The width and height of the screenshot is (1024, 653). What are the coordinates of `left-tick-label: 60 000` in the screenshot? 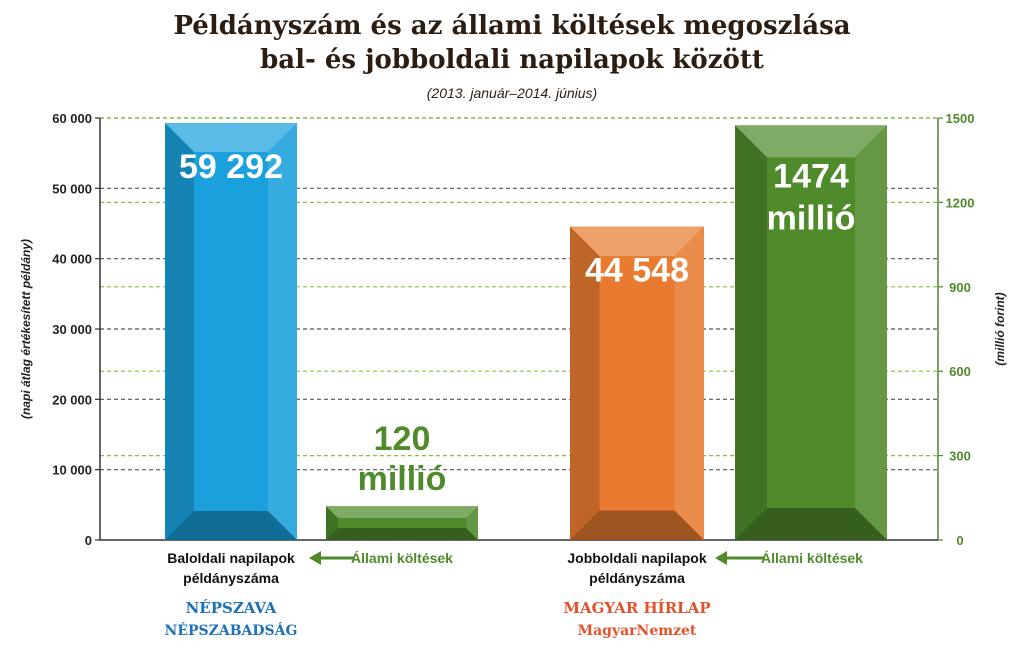 It's located at (72, 118).